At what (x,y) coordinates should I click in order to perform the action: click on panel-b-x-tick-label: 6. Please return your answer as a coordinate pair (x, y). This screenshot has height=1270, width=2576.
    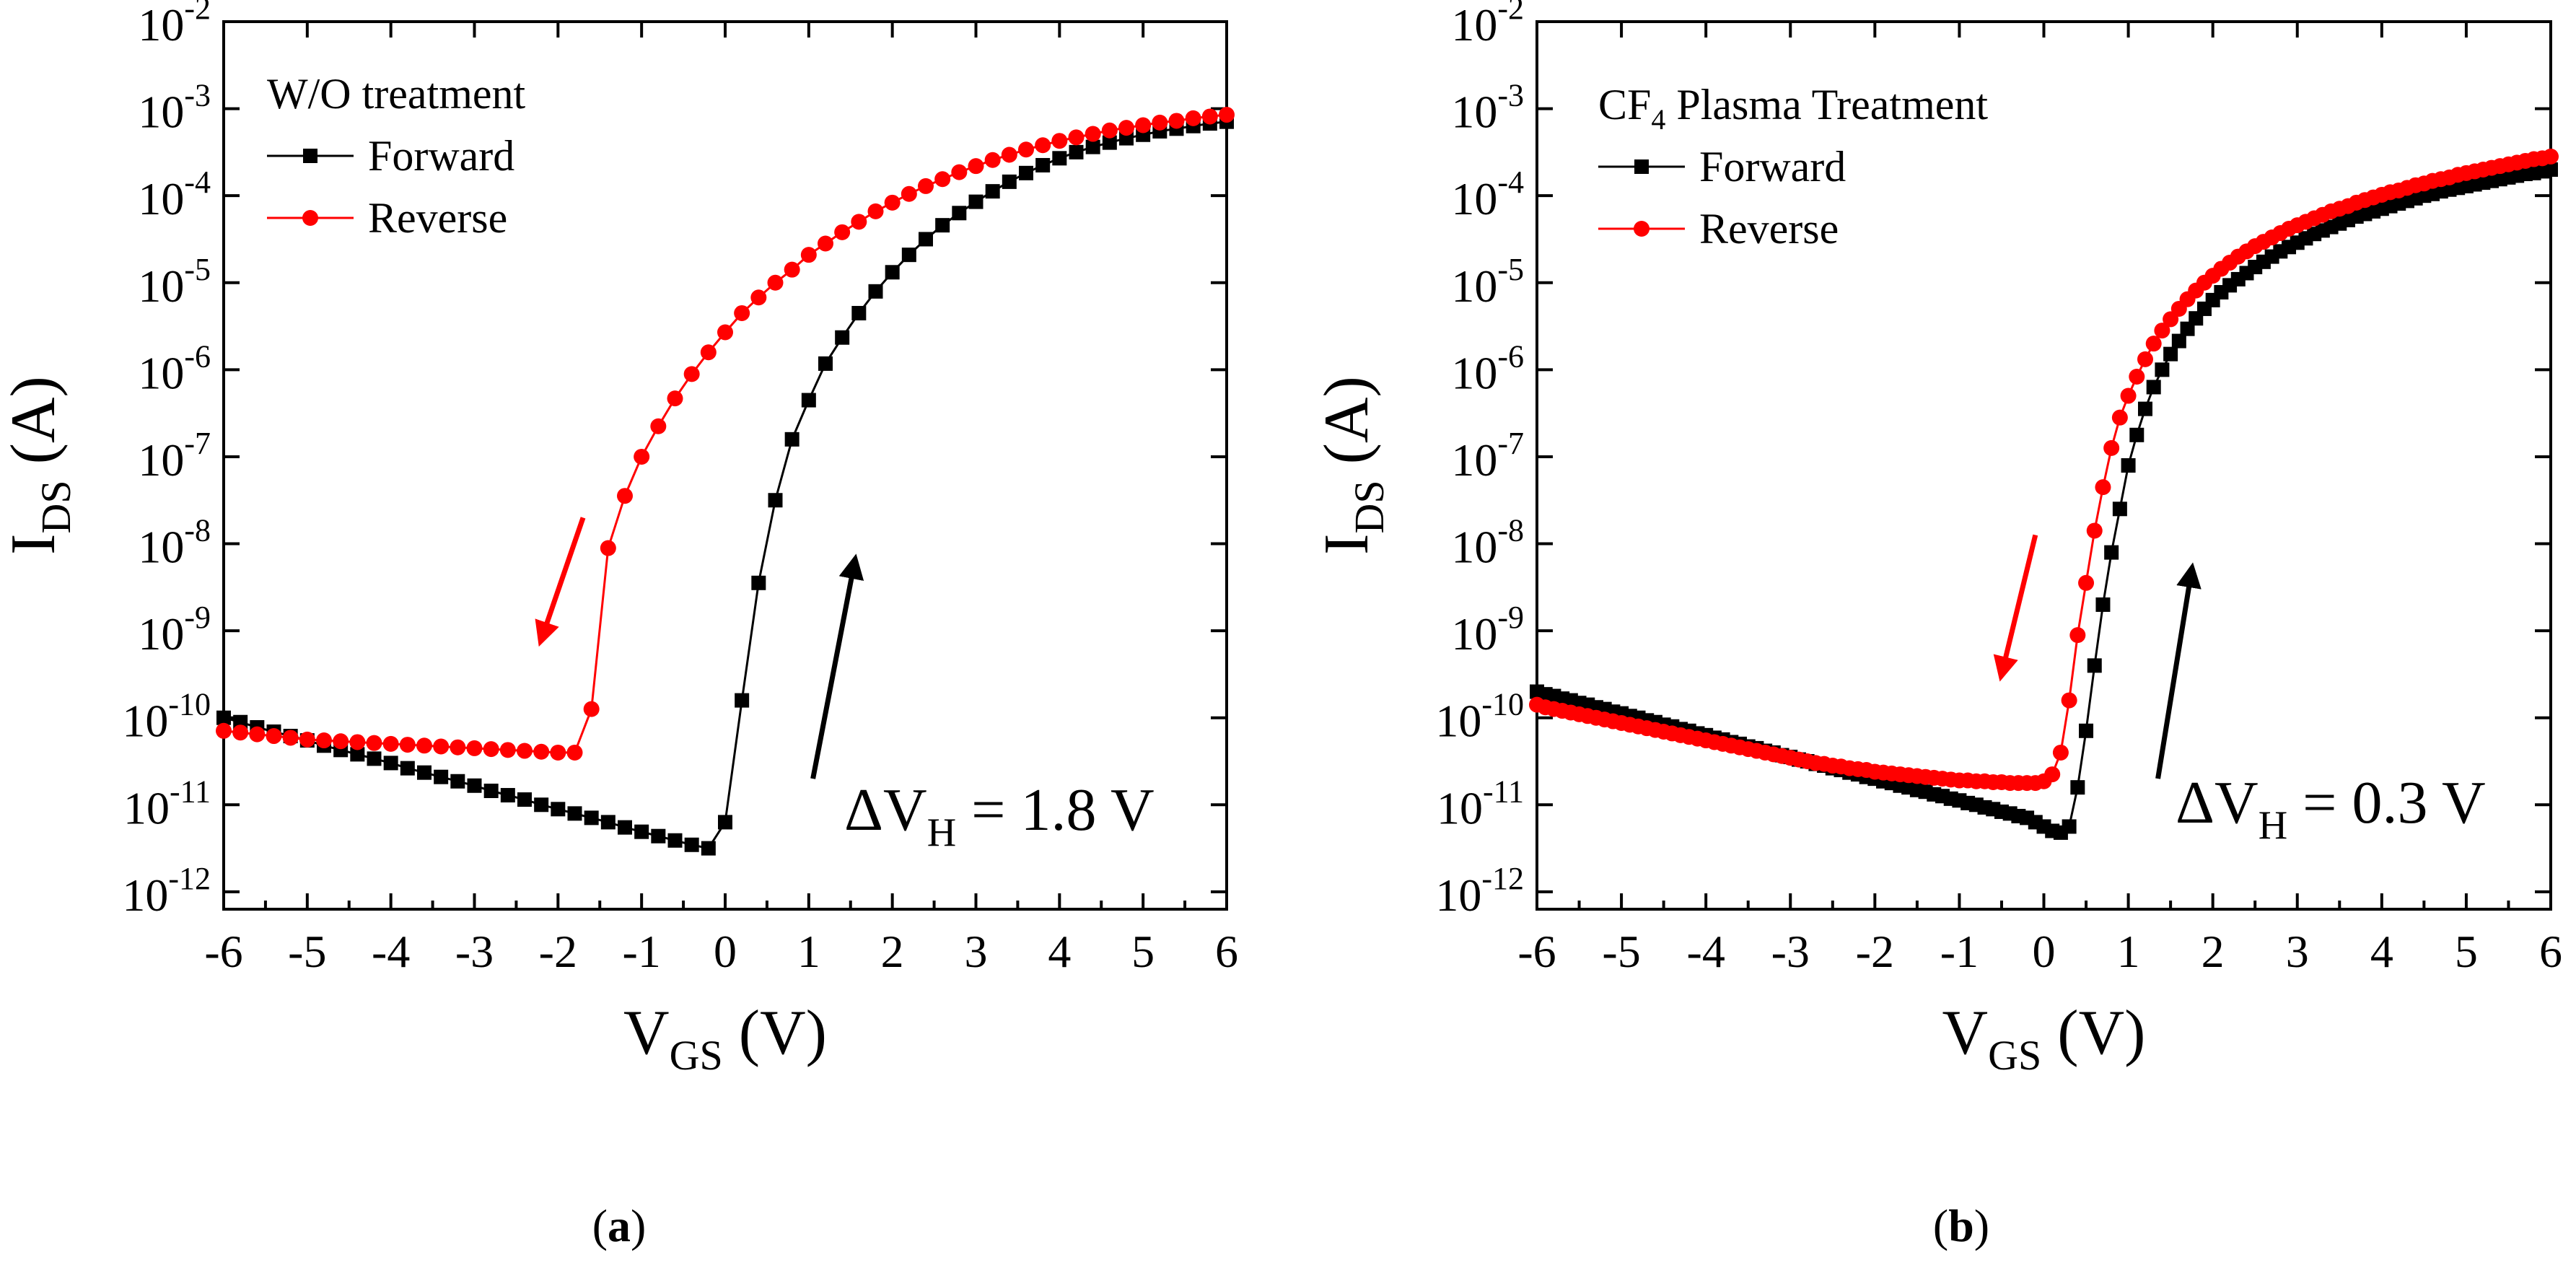
    Looking at the image, I should click on (2550, 951).